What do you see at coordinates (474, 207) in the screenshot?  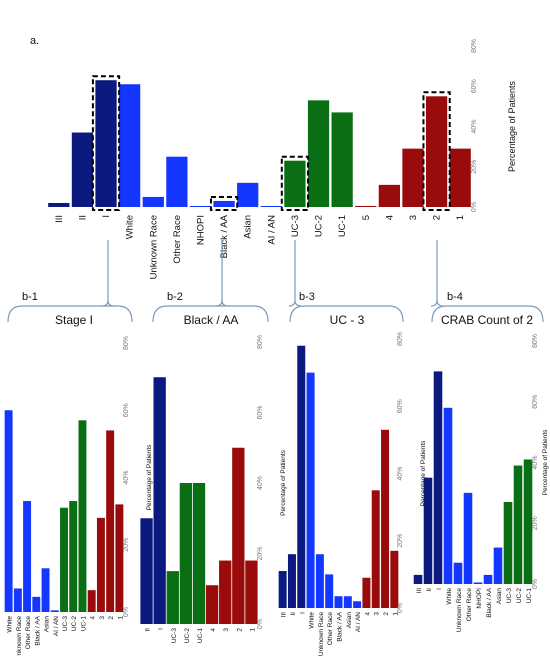 I see `y-tick-label-a-0: 0%` at bounding box center [474, 207].